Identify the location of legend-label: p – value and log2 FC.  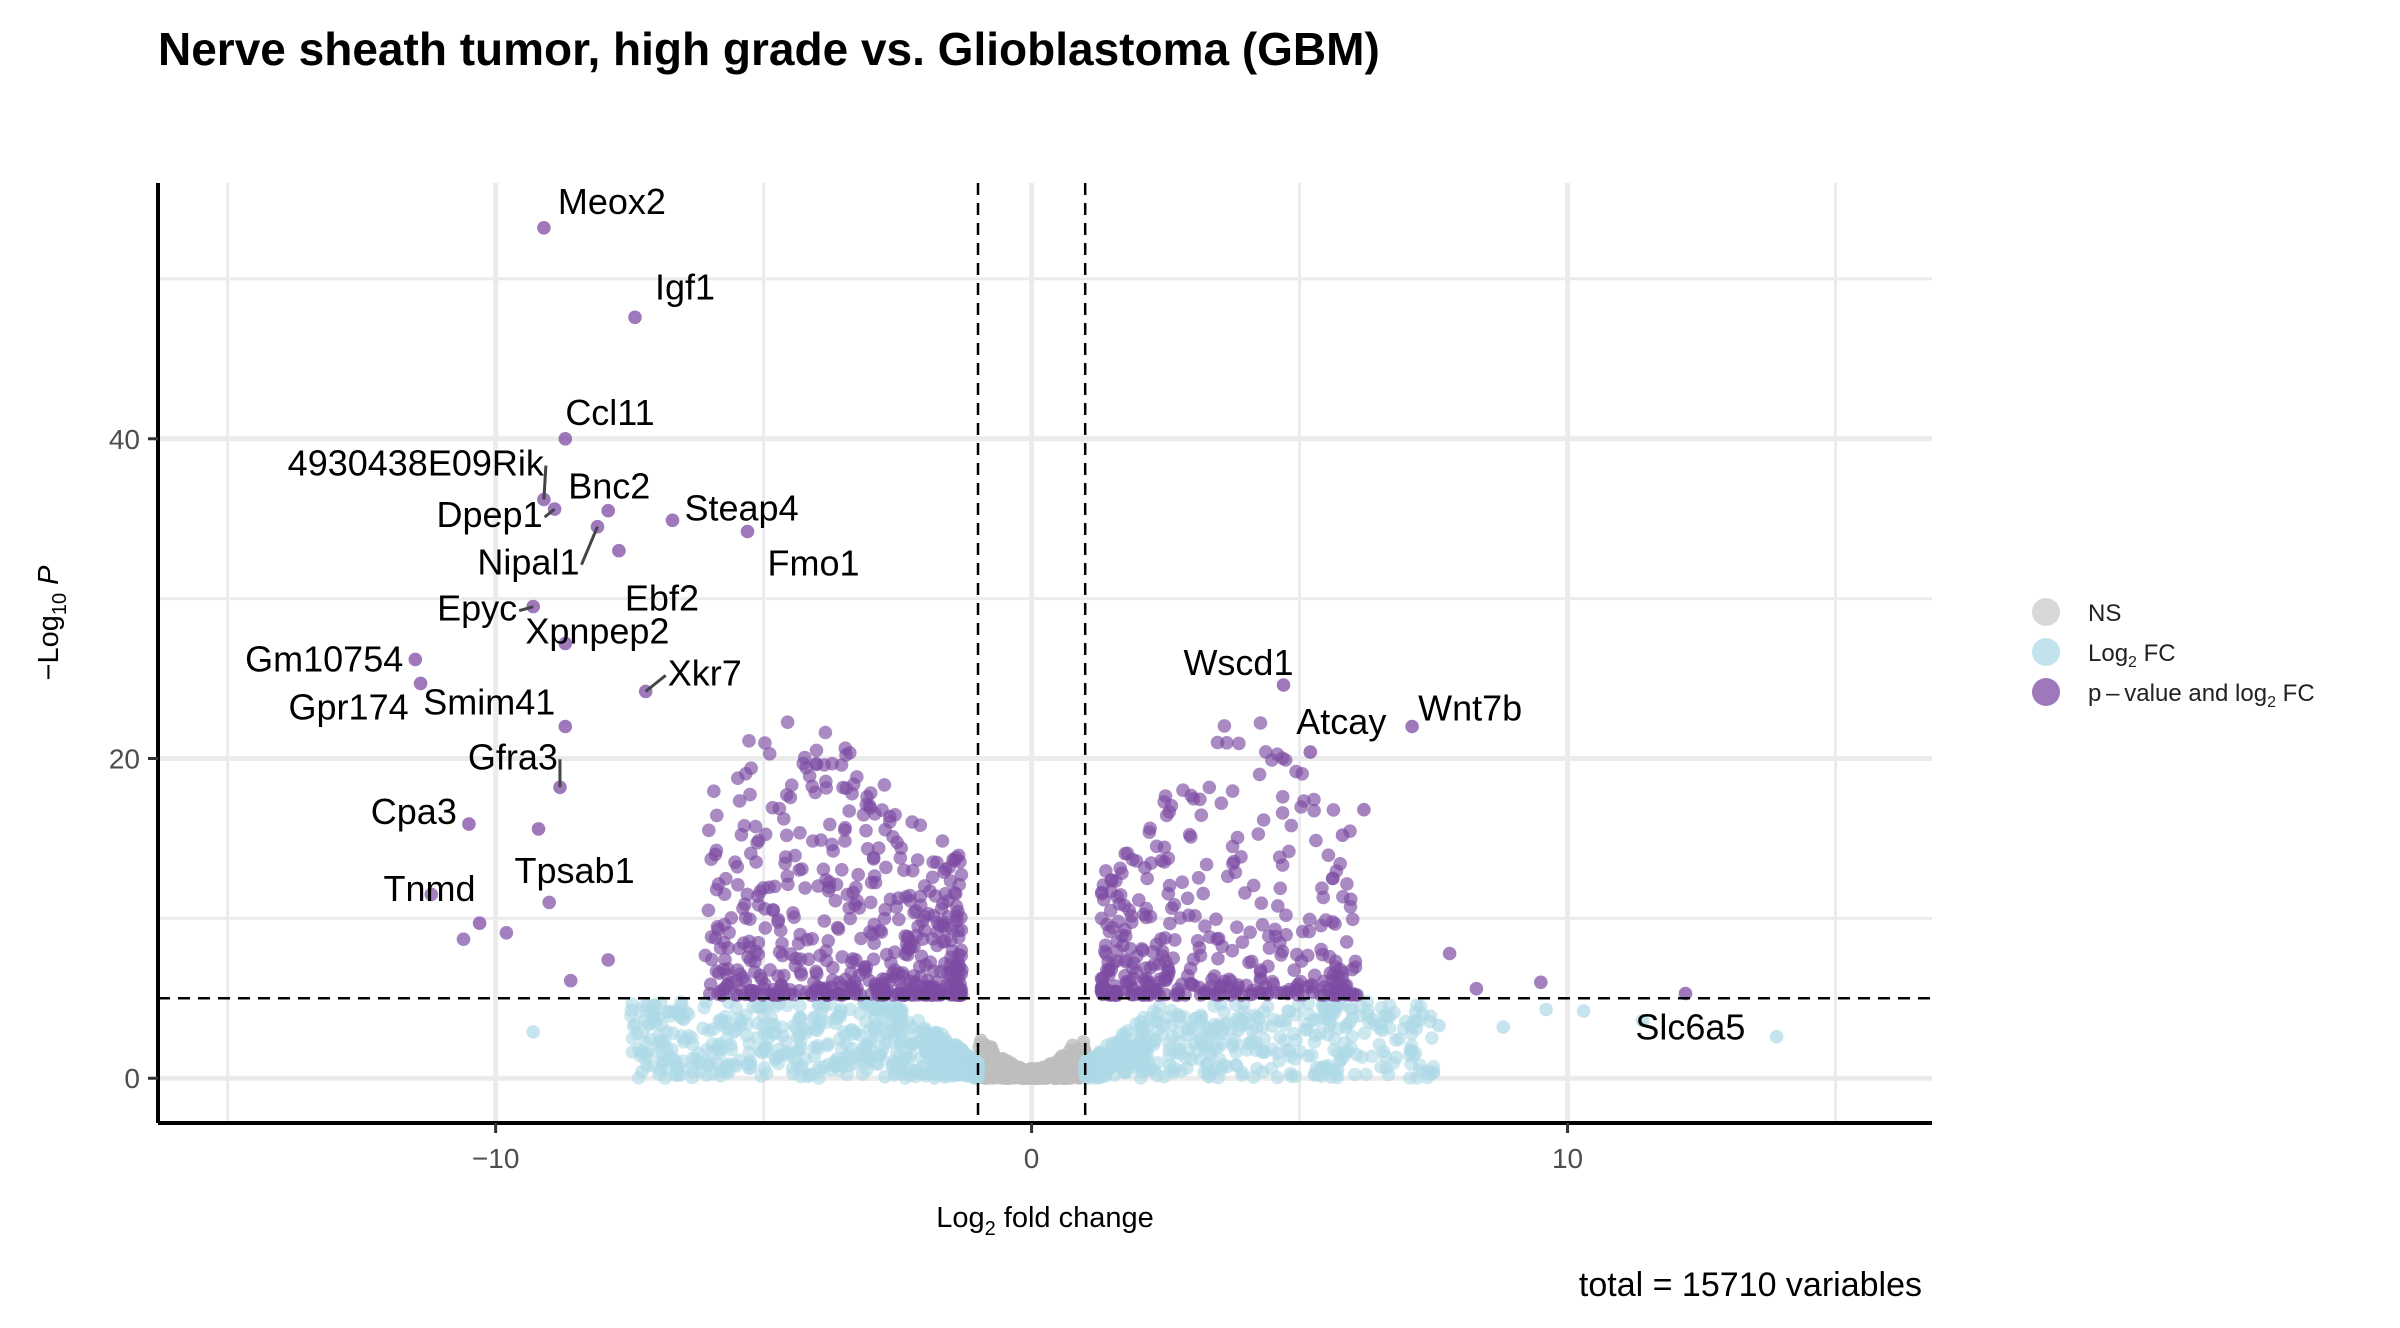
(2201, 695).